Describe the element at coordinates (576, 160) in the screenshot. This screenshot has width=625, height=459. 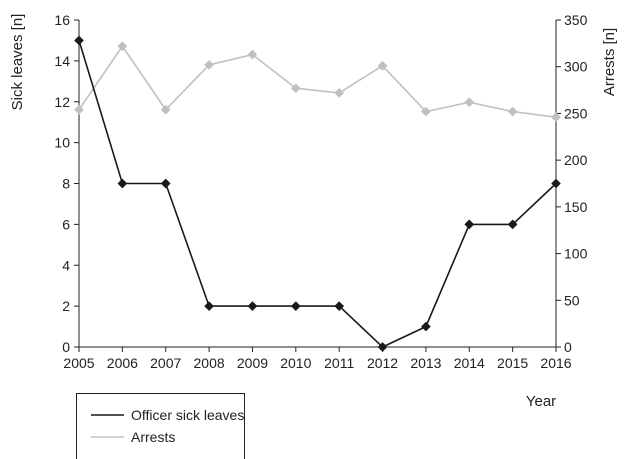
I see `y-tick-label-right: 200` at that location.